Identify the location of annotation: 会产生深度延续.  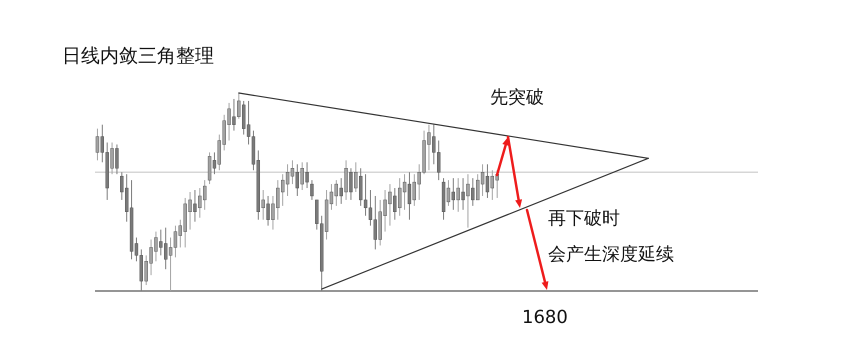
(611, 254).